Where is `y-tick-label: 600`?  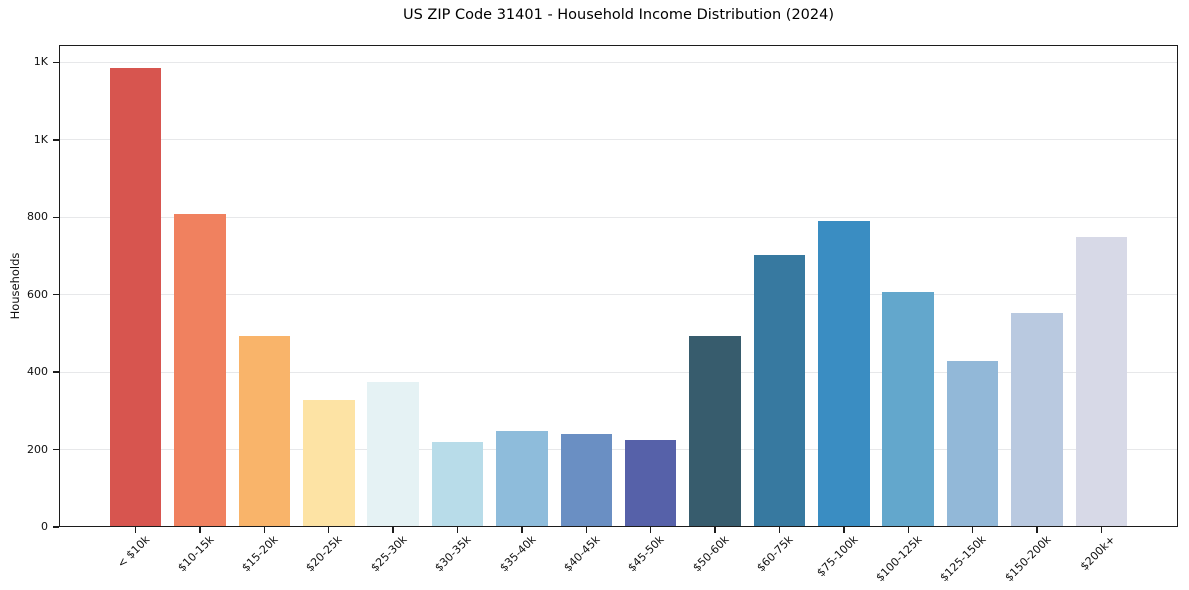 y-tick-label: 600 is located at coordinates (37, 294).